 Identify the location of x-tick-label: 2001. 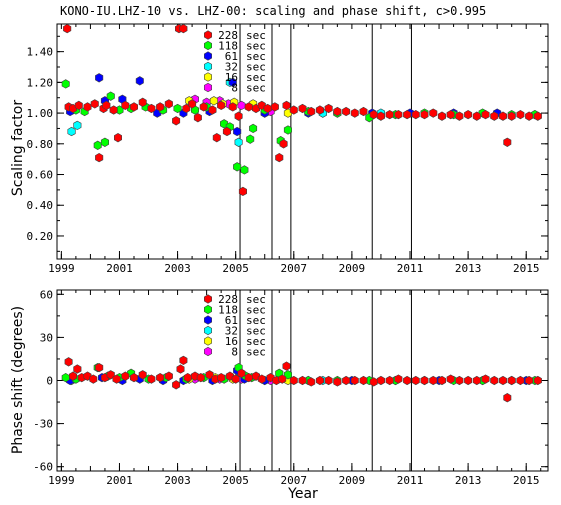
(119, 268).